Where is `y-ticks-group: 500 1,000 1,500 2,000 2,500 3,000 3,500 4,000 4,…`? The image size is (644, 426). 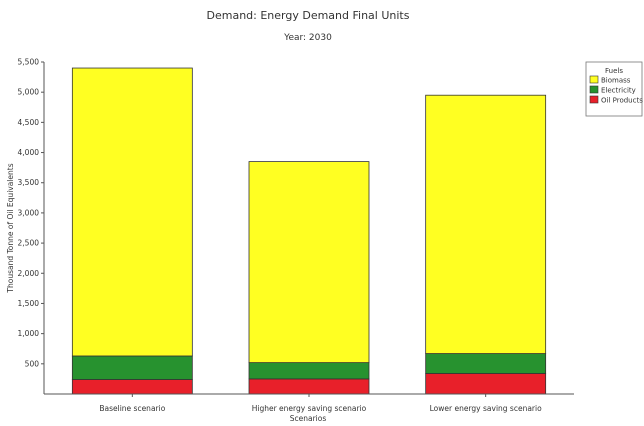 y-ticks-group: 500 1,000 1,500 2,000 2,500 3,000 3,500 4,000 4,… is located at coordinates (31, 213).